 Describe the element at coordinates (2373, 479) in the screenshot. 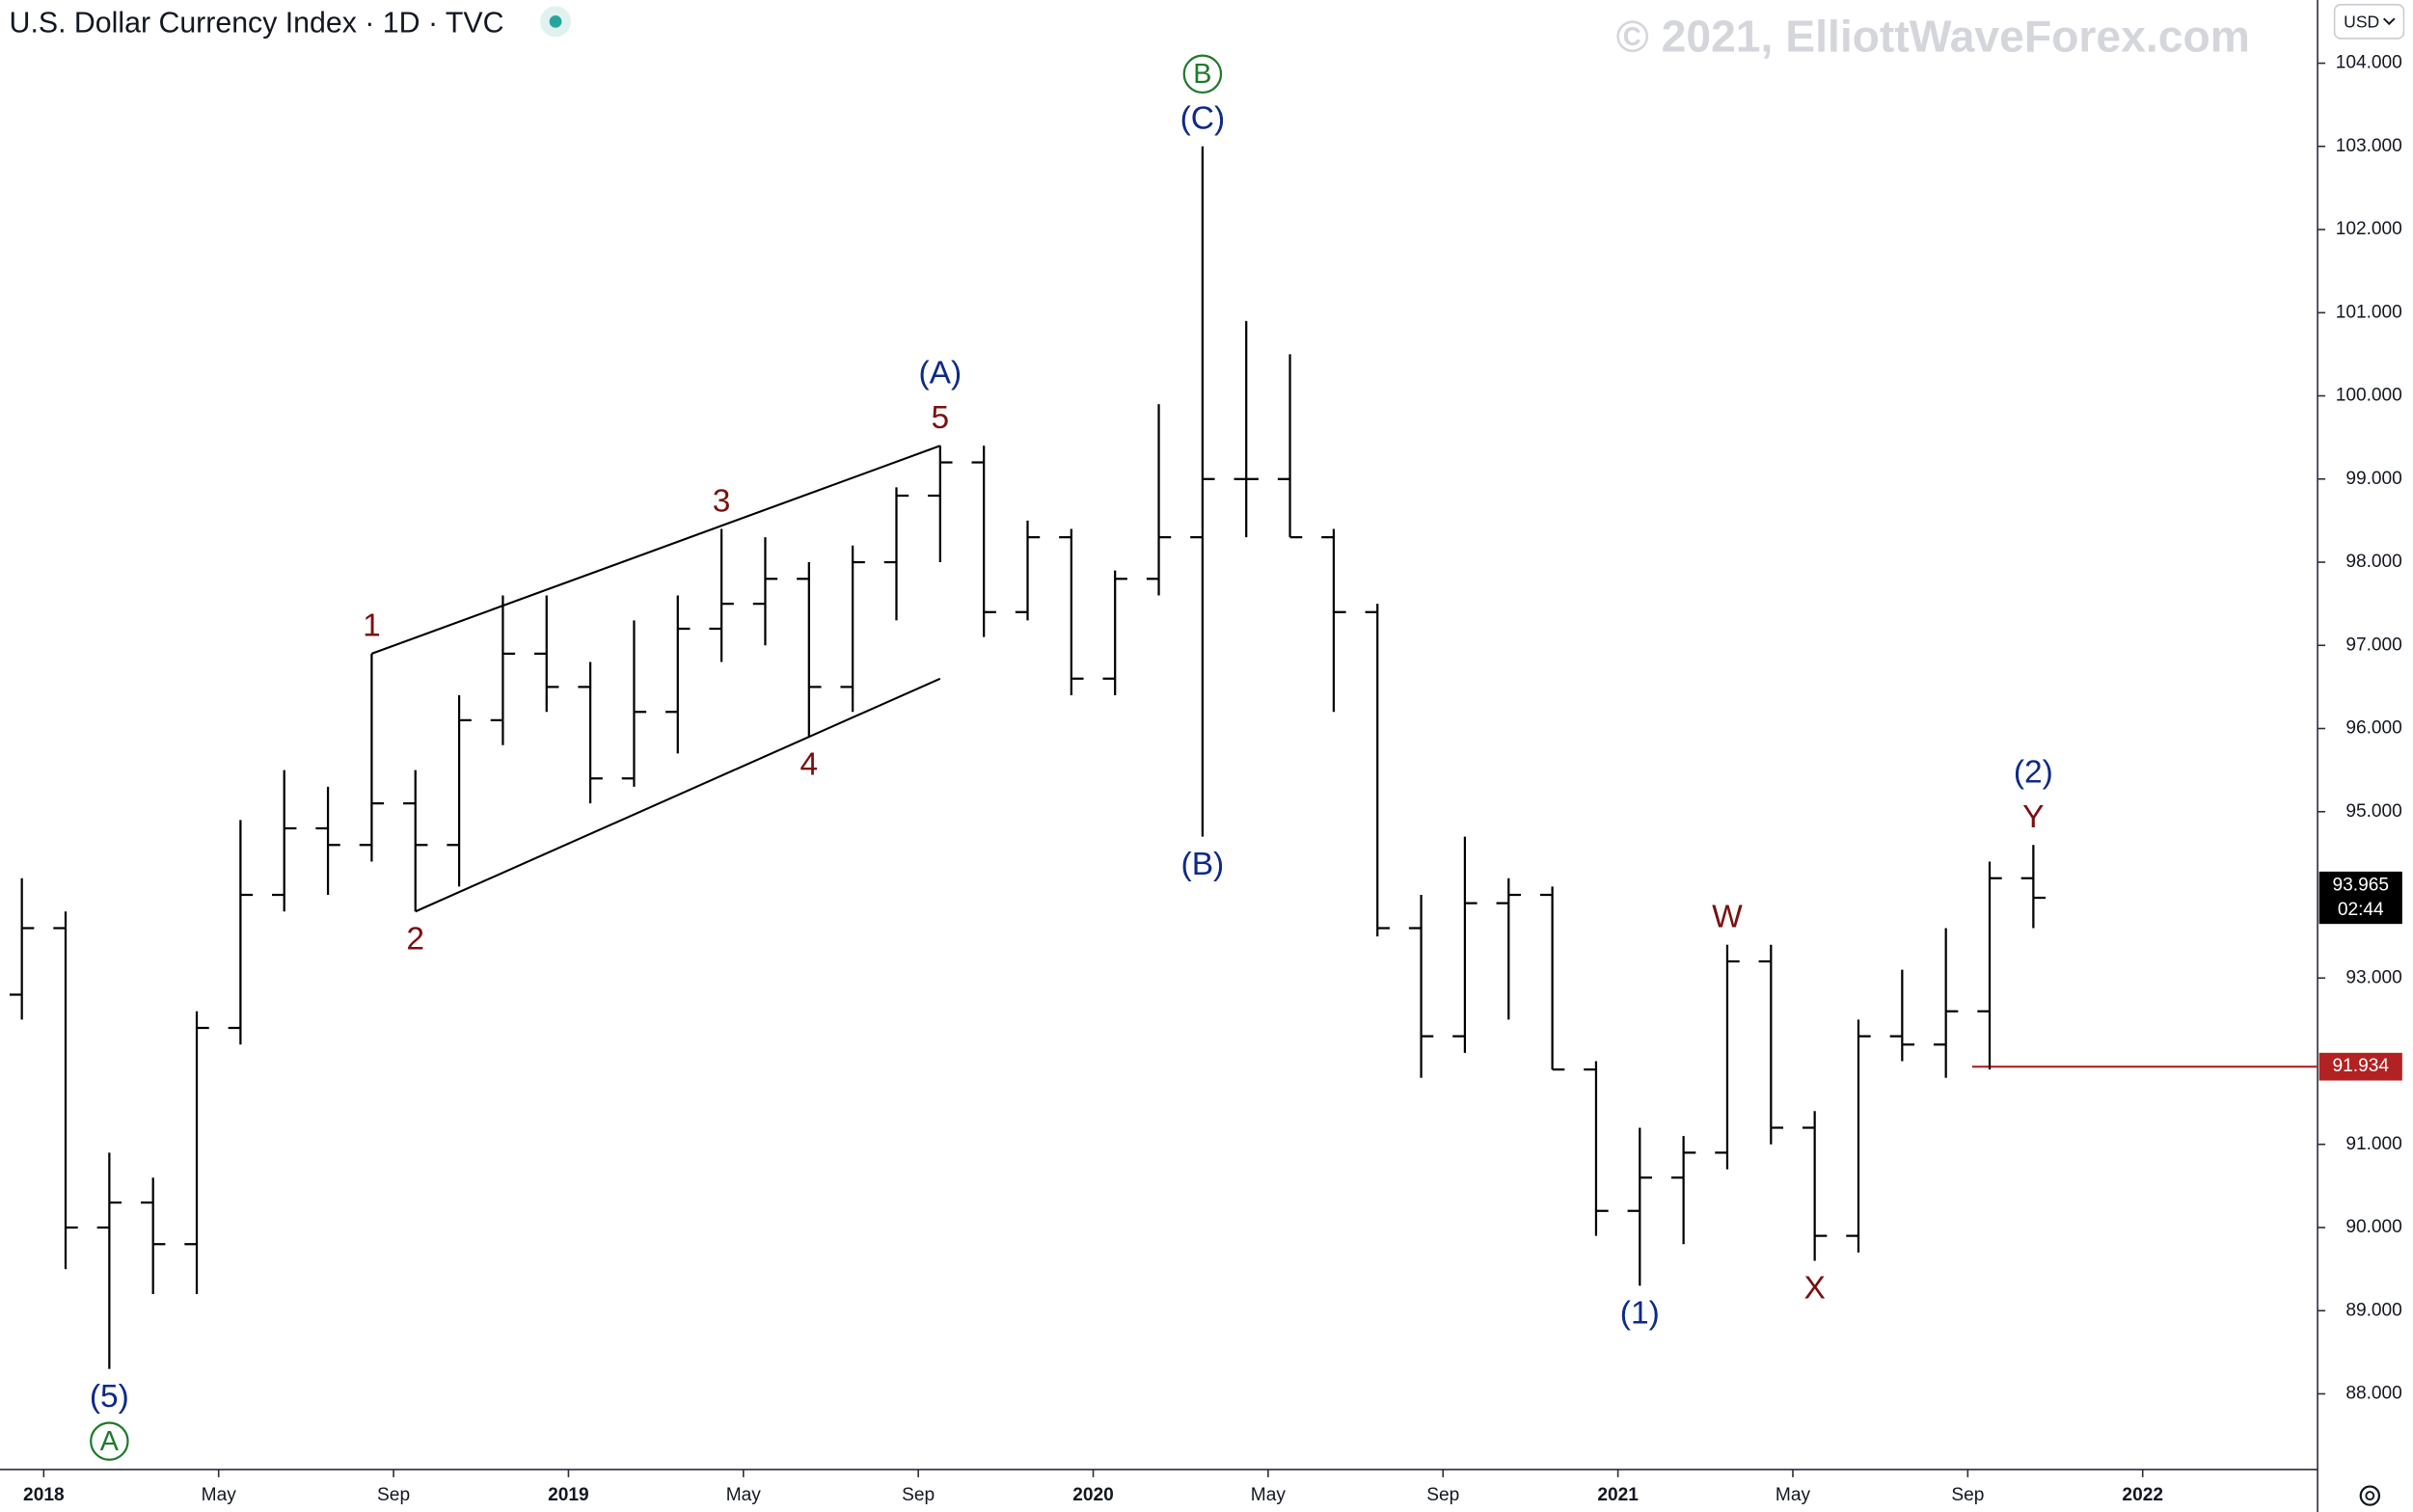

I see `y-tick-label: 99.000` at that location.